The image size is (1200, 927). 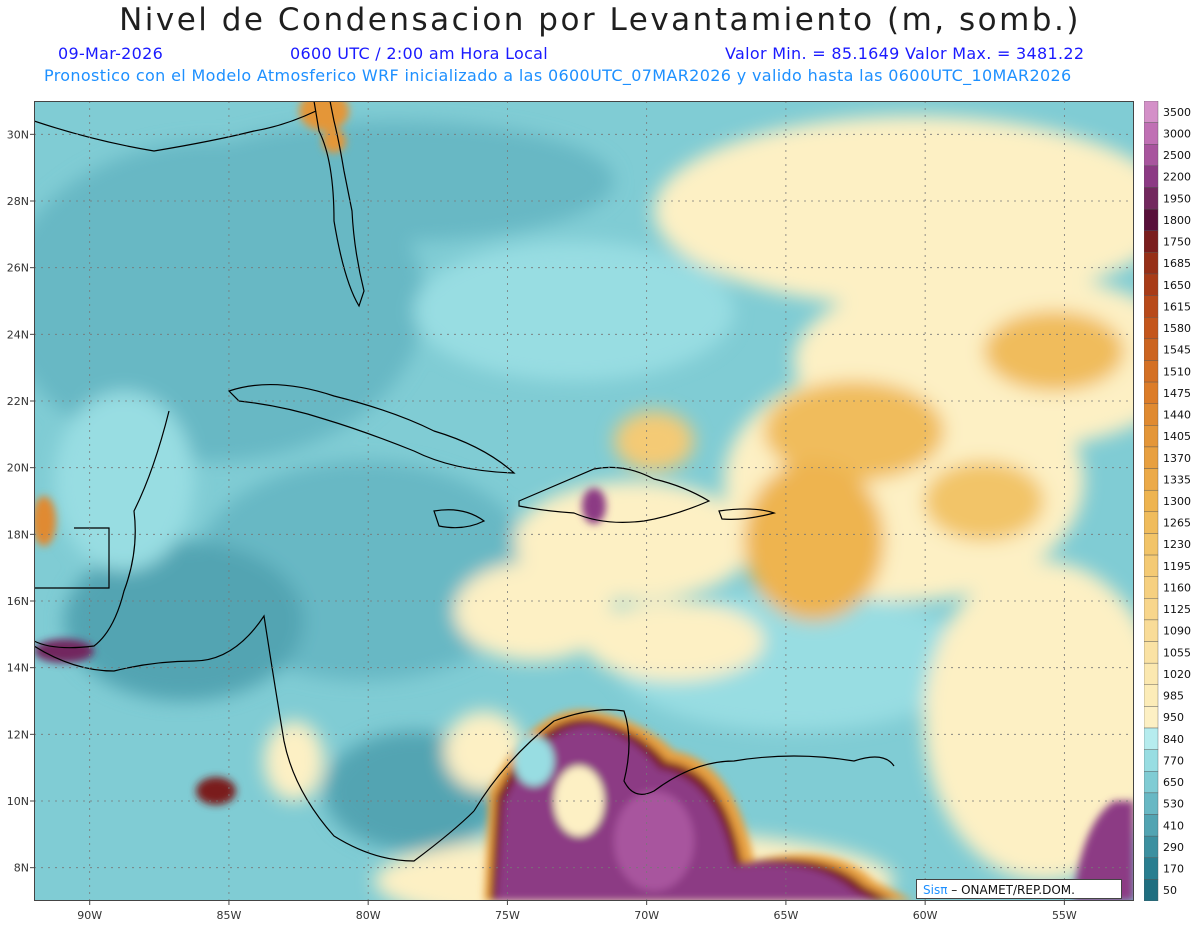 What do you see at coordinates (18, 534) in the screenshot?
I see `lat-tick-label: 18N` at bounding box center [18, 534].